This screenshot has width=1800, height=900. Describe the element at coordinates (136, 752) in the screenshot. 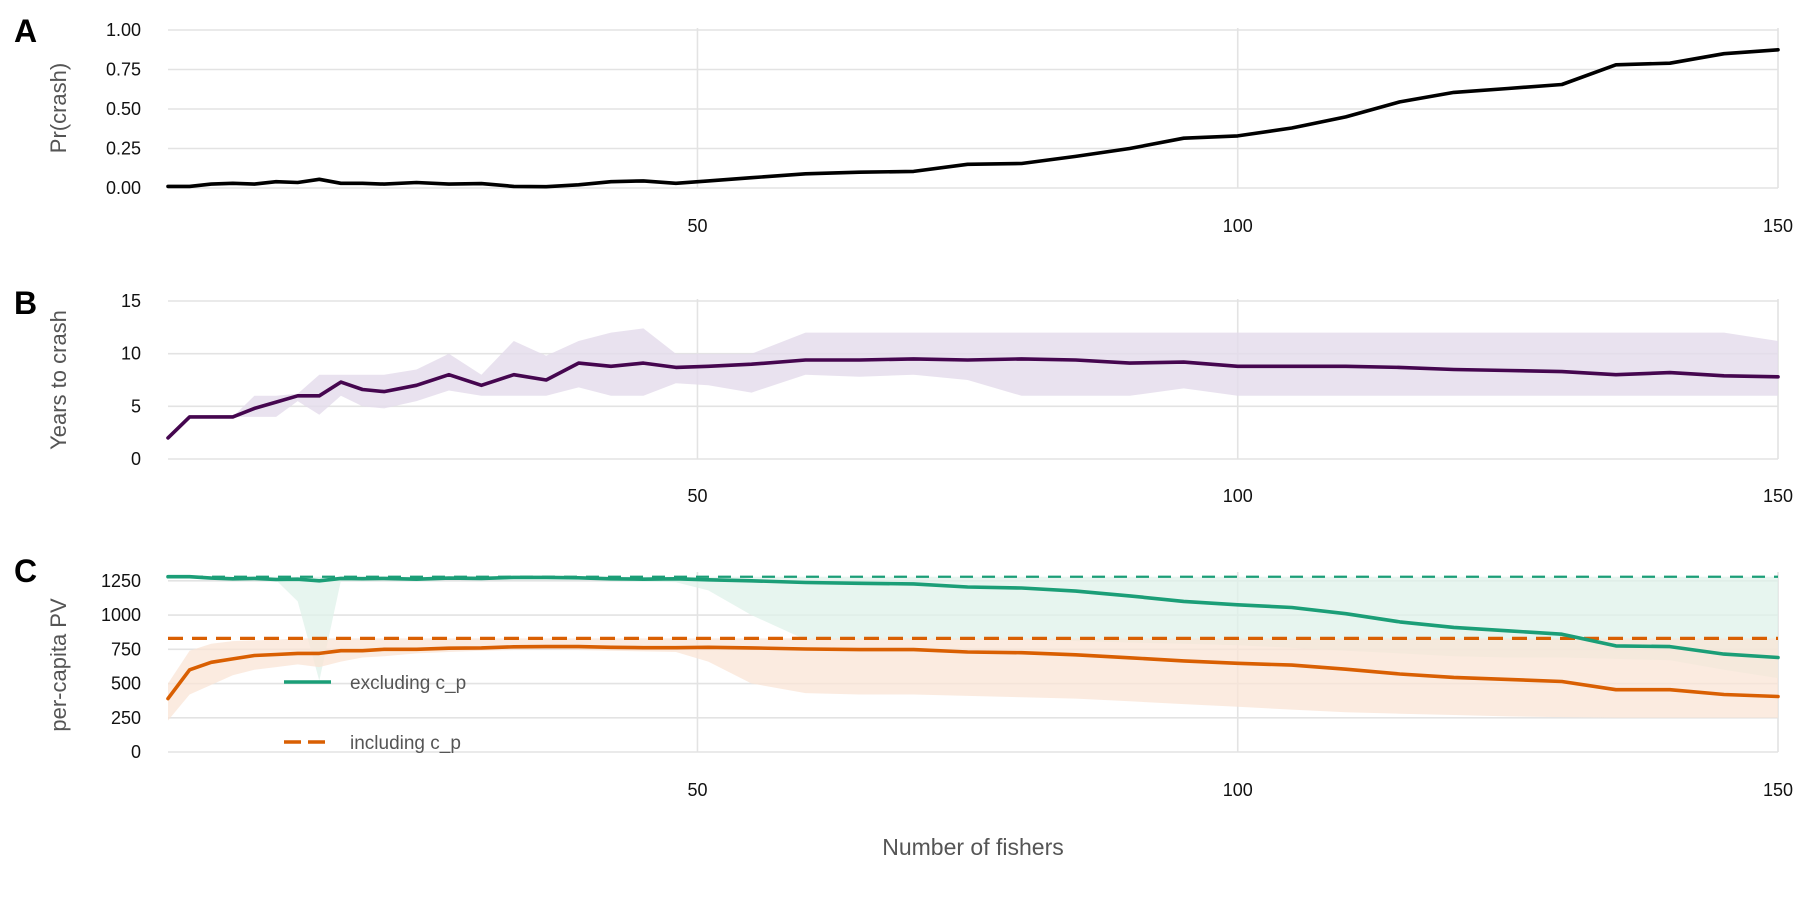

I see `panel-c-ytick-label: 0` at that location.